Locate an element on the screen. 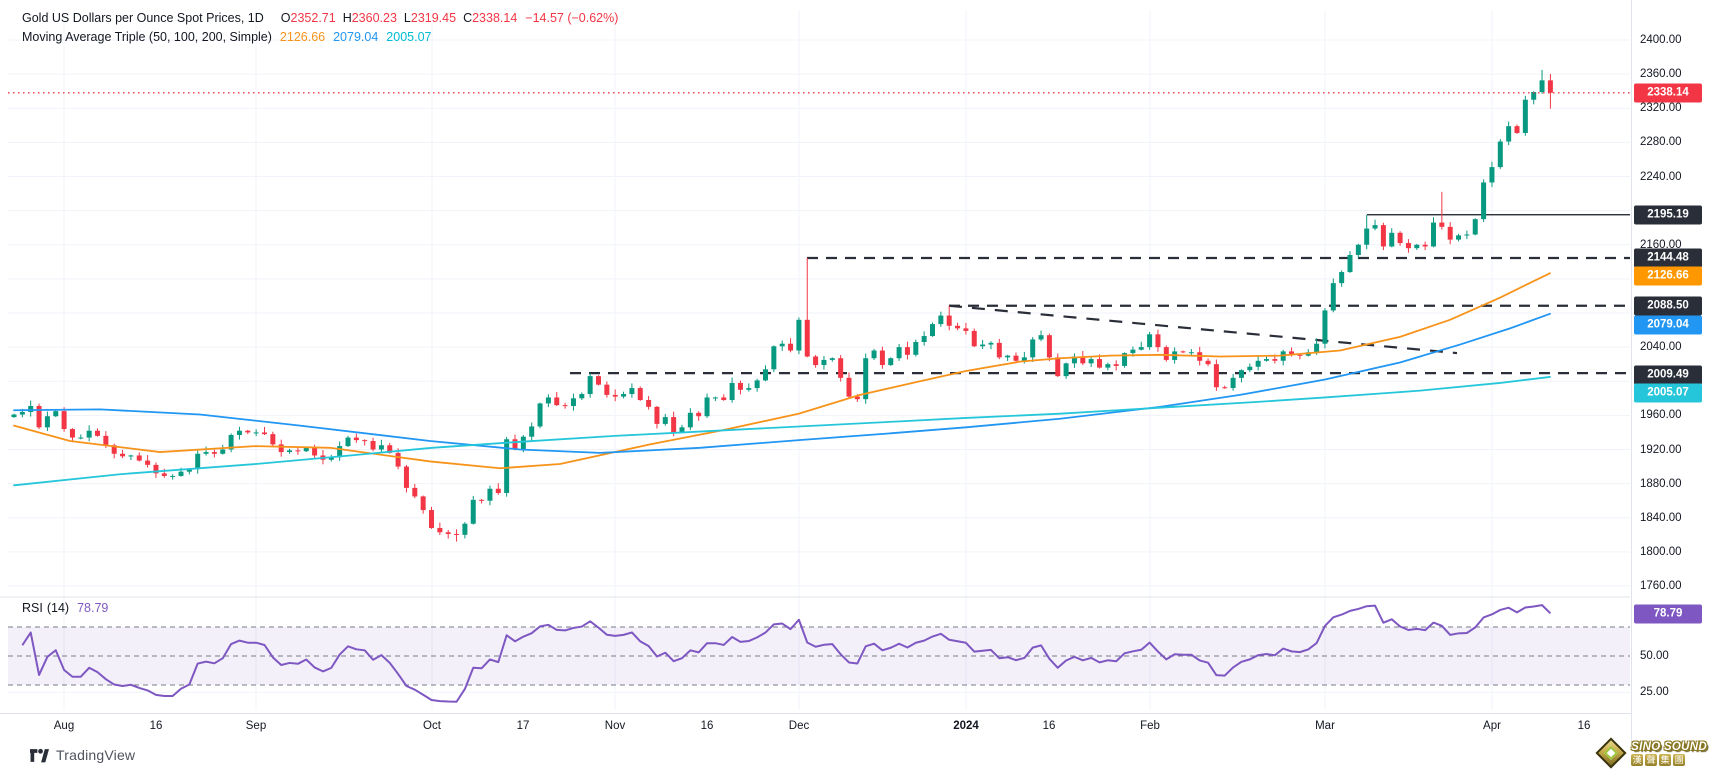 This screenshot has width=1713, height=777. sino-chinese-char: 集 is located at coordinates (1665, 759).